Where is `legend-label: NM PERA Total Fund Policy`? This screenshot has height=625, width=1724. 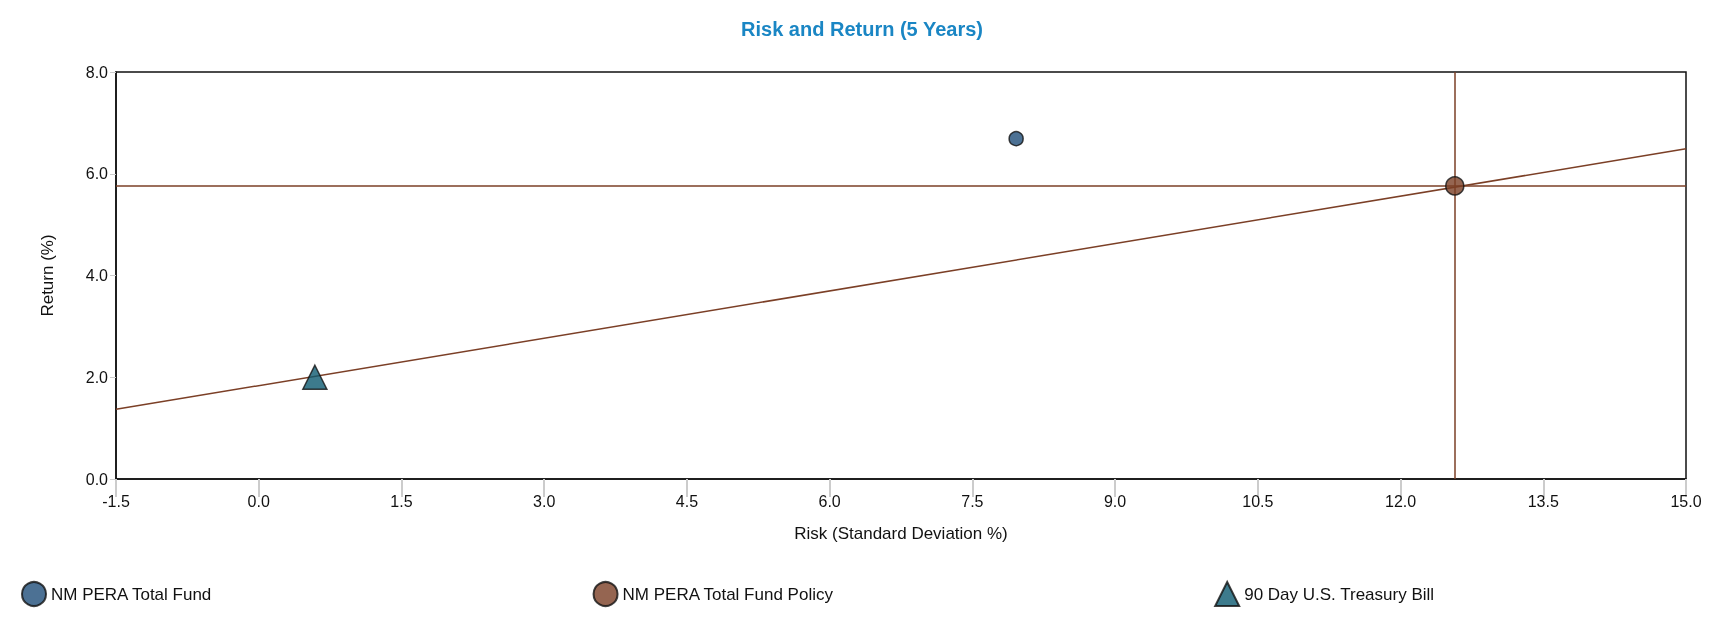 legend-label: NM PERA Total Fund Policy is located at coordinates (728, 594).